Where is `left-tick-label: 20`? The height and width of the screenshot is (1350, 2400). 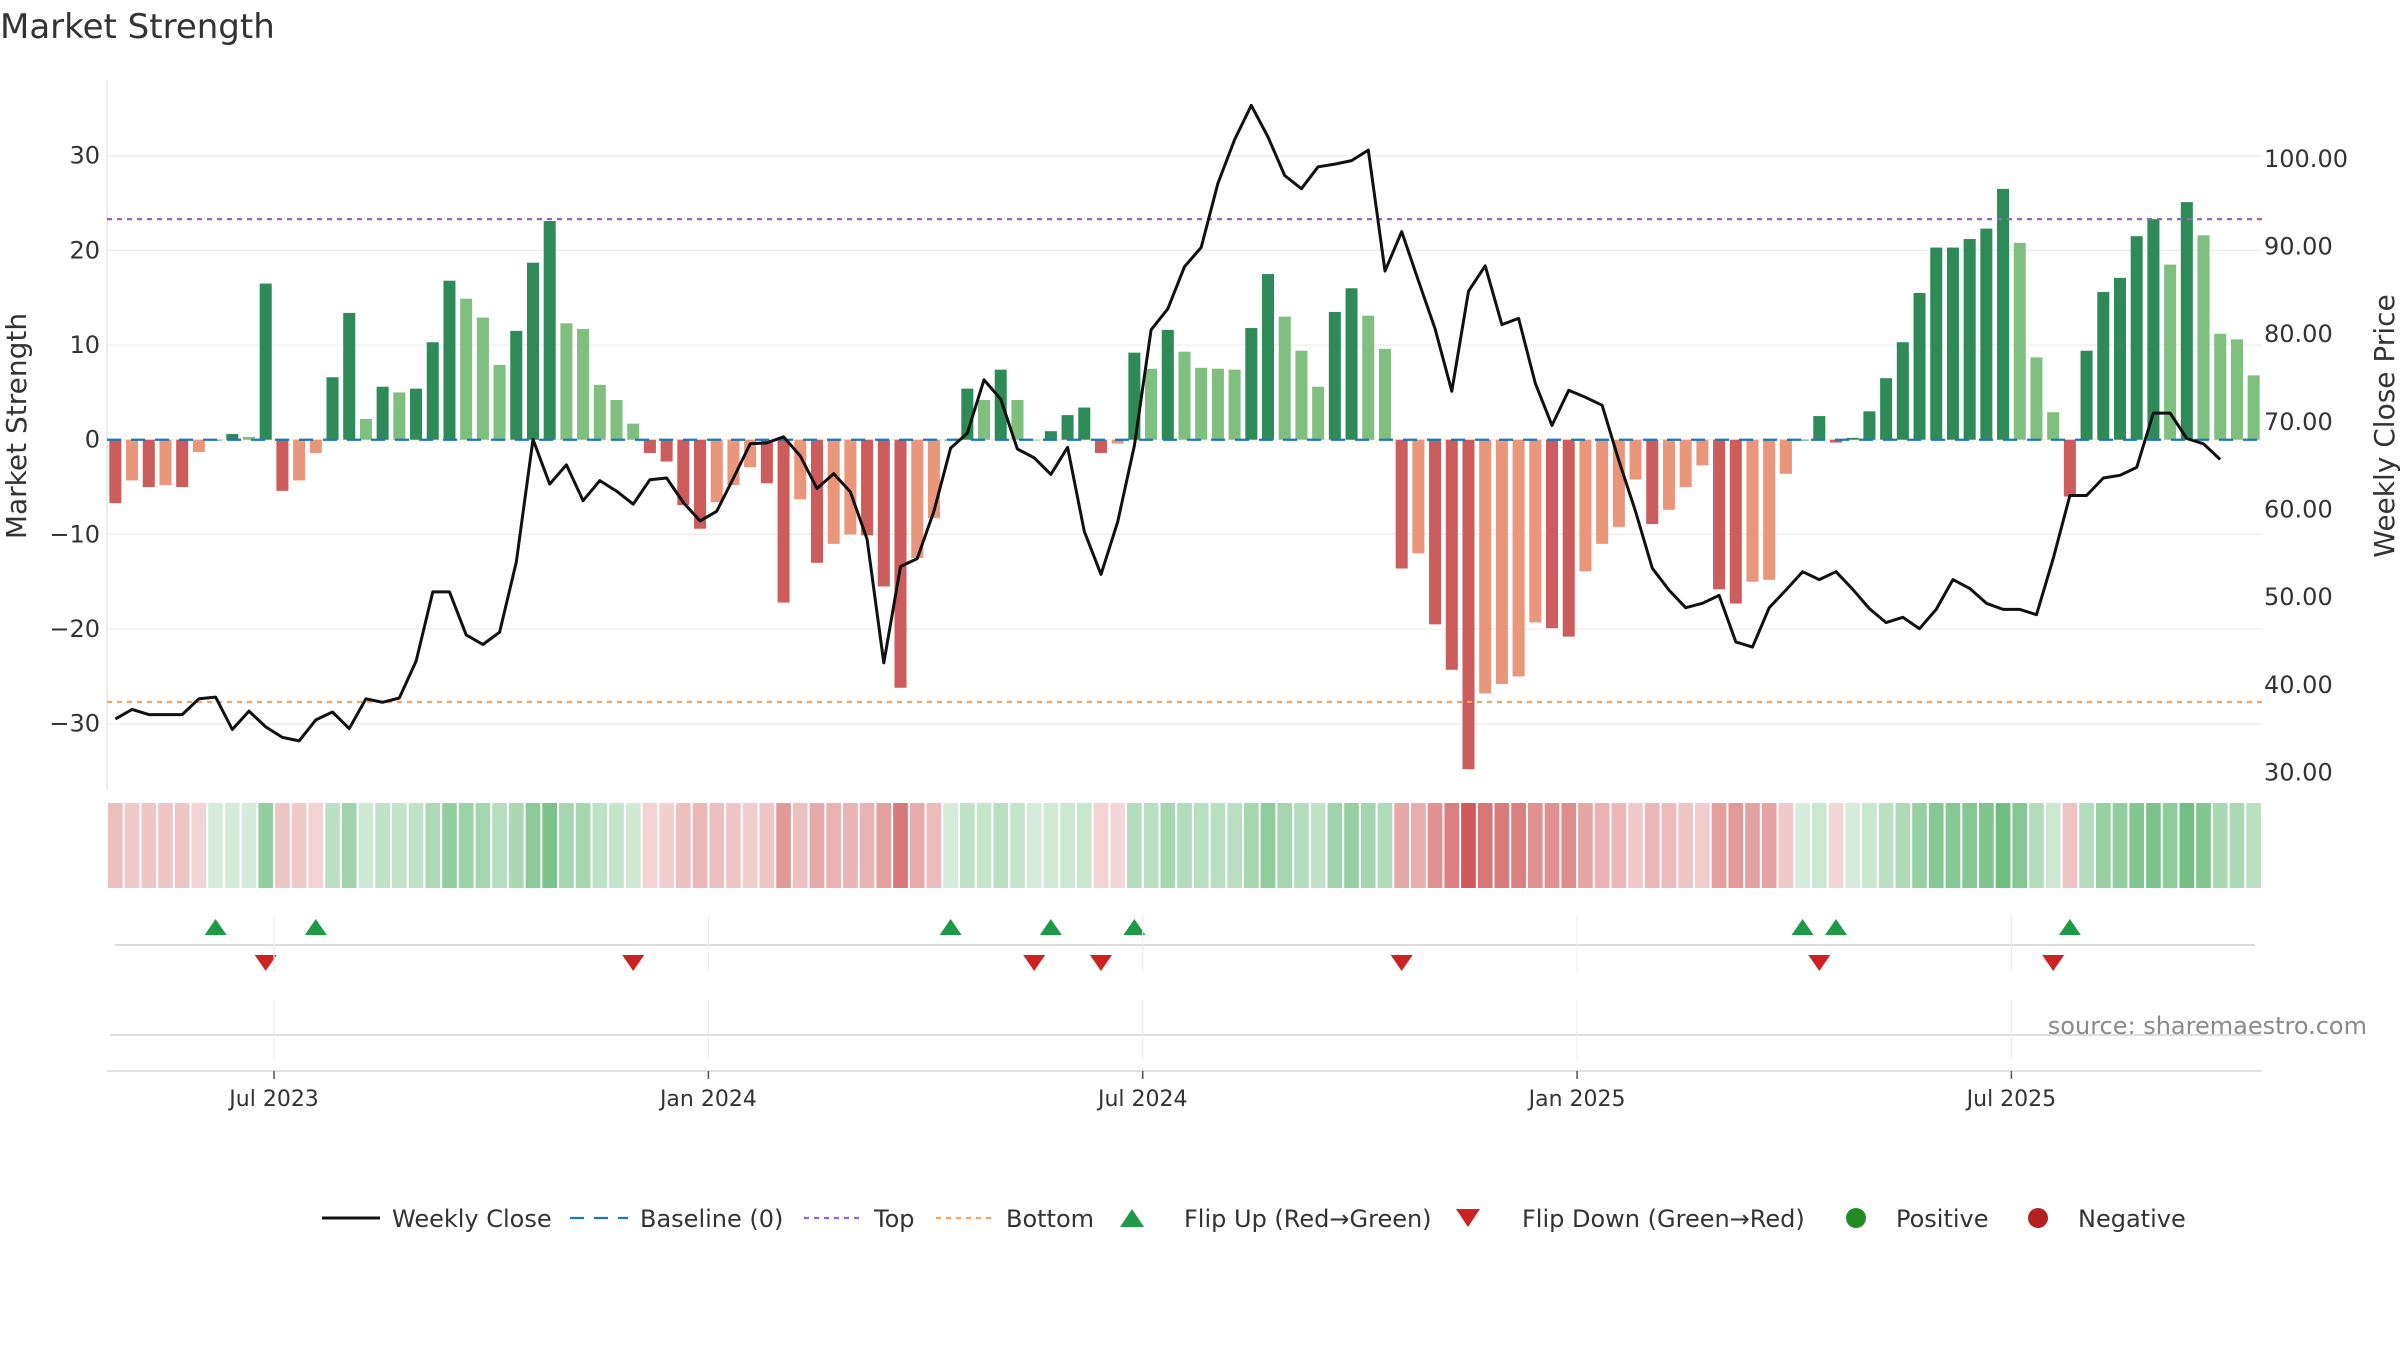 left-tick-label: 20 is located at coordinates (84, 250).